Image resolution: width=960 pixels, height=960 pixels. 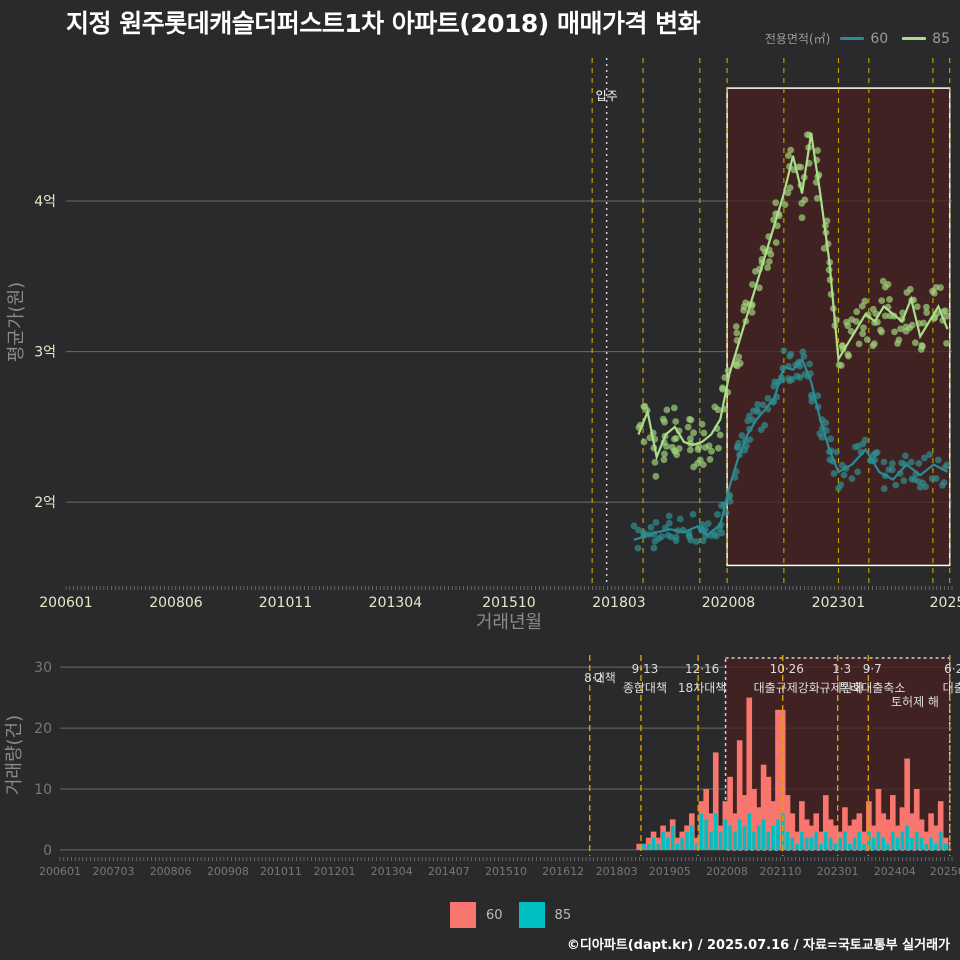 I want to click on price-ytick-label: 2억, so click(x=45, y=503).